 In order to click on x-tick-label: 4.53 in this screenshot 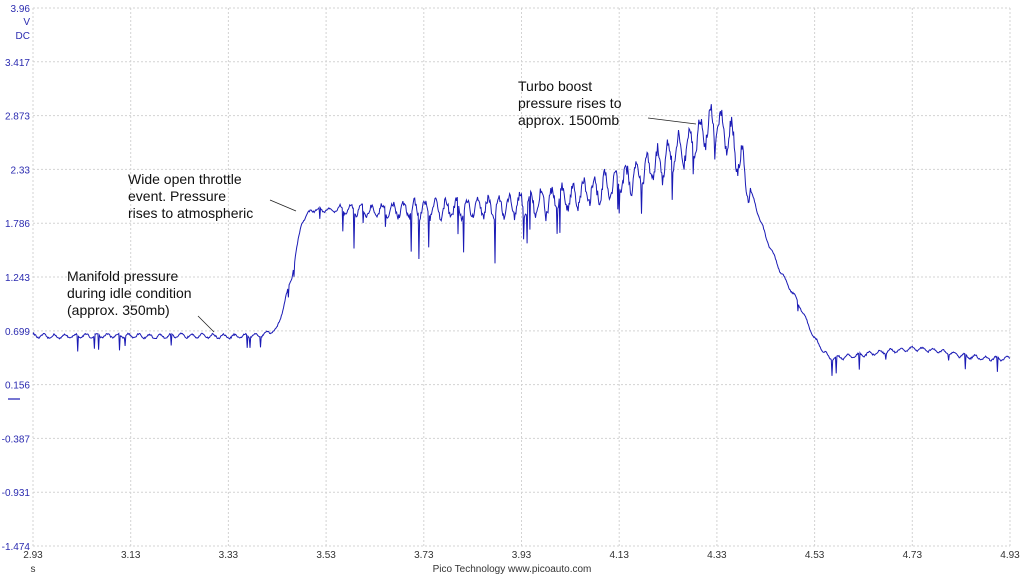, I will do `click(815, 555)`.